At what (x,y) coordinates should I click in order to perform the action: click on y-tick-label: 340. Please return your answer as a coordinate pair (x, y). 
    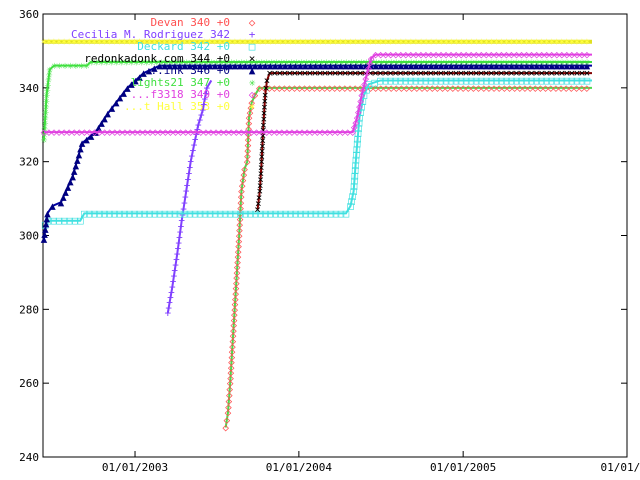
    Looking at the image, I should click on (29, 88).